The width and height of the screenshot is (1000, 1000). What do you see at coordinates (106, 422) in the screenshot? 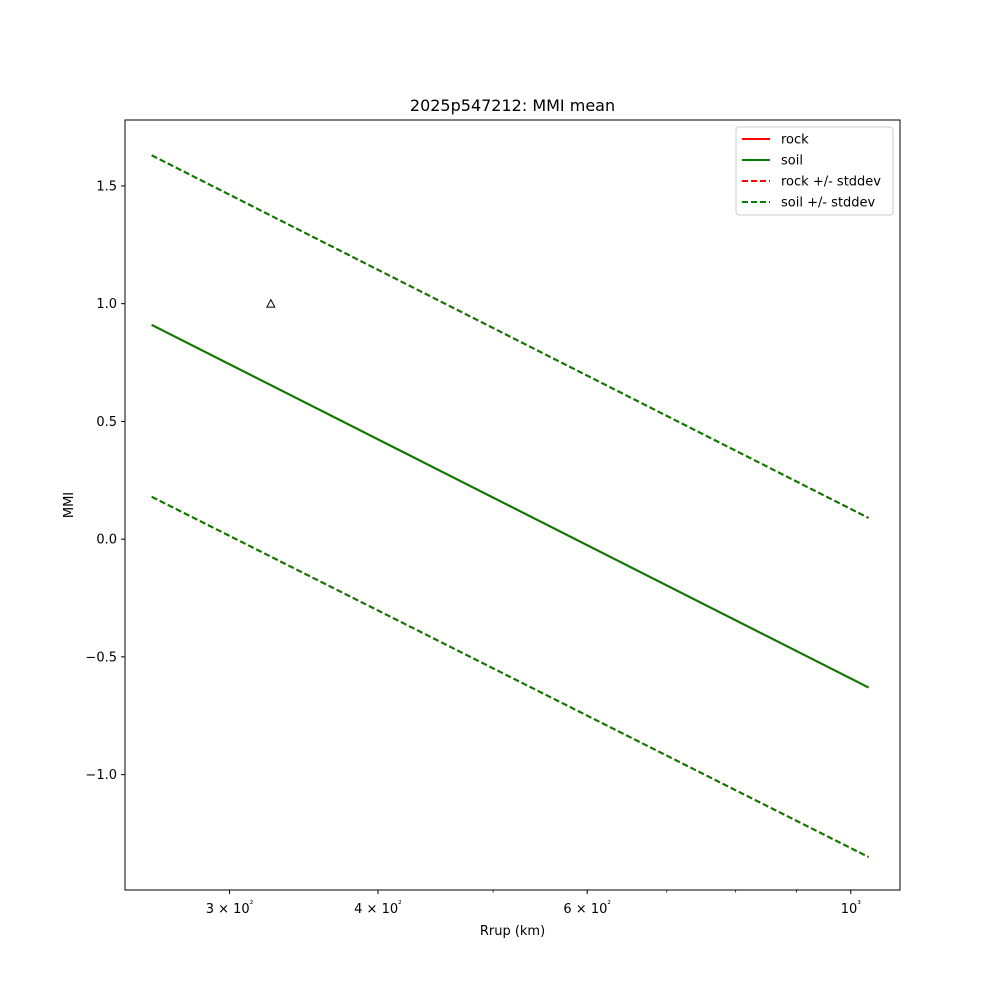
I see `y-tick-label: 0.5` at bounding box center [106, 422].